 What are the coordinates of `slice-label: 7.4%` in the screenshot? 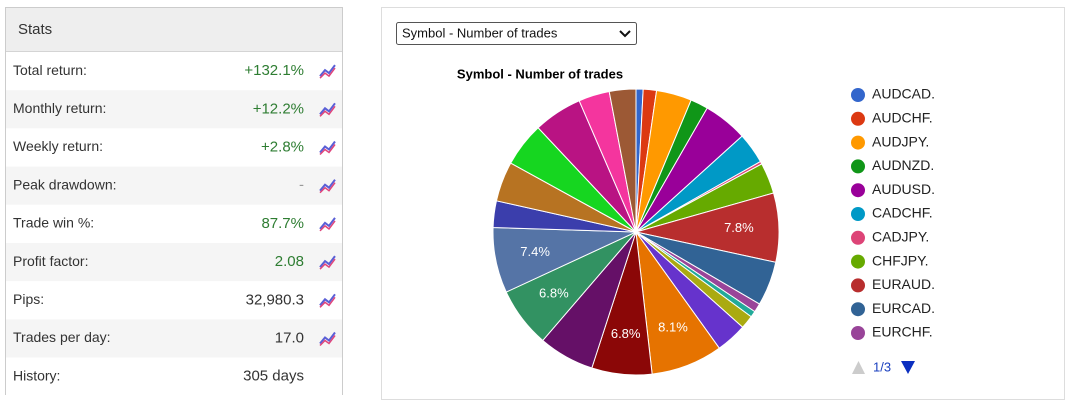 It's located at (535, 251).